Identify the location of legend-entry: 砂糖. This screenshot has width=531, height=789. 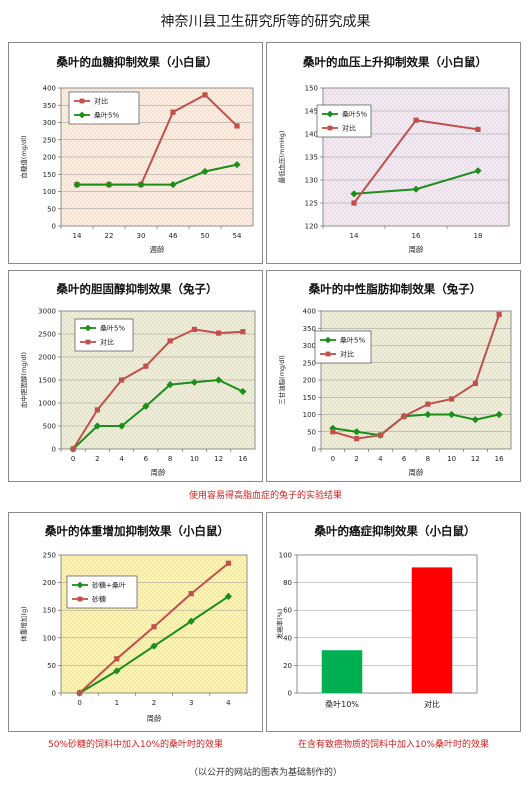
(99, 599).